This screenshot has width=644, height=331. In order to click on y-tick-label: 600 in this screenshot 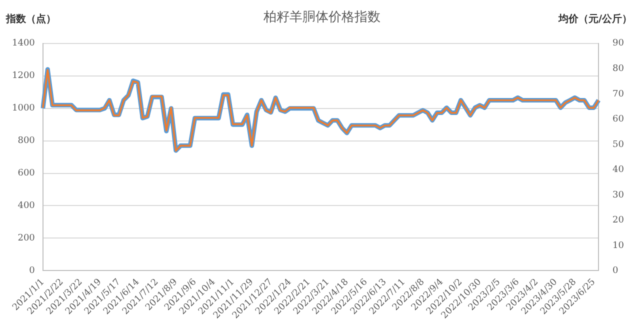, I will do `click(27, 173)`.